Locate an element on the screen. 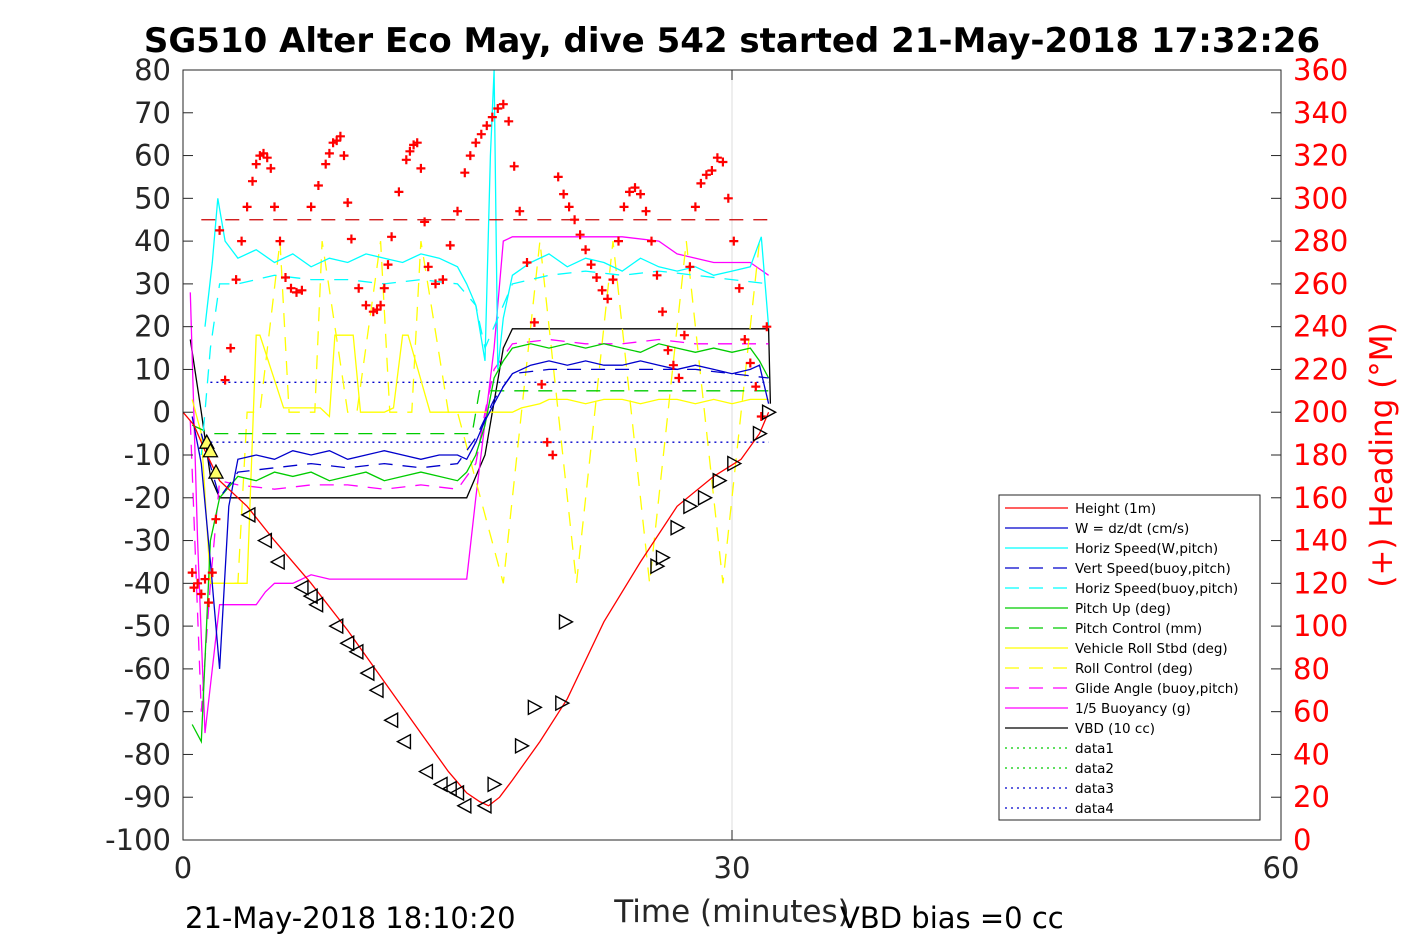  right-y-tick-label: 300 is located at coordinates (1320, 198).